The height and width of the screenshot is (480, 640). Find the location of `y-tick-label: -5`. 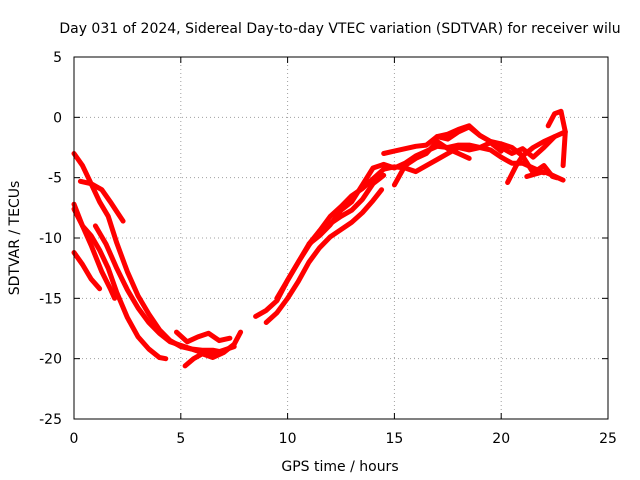

y-tick-label: -5 is located at coordinates (55, 179).